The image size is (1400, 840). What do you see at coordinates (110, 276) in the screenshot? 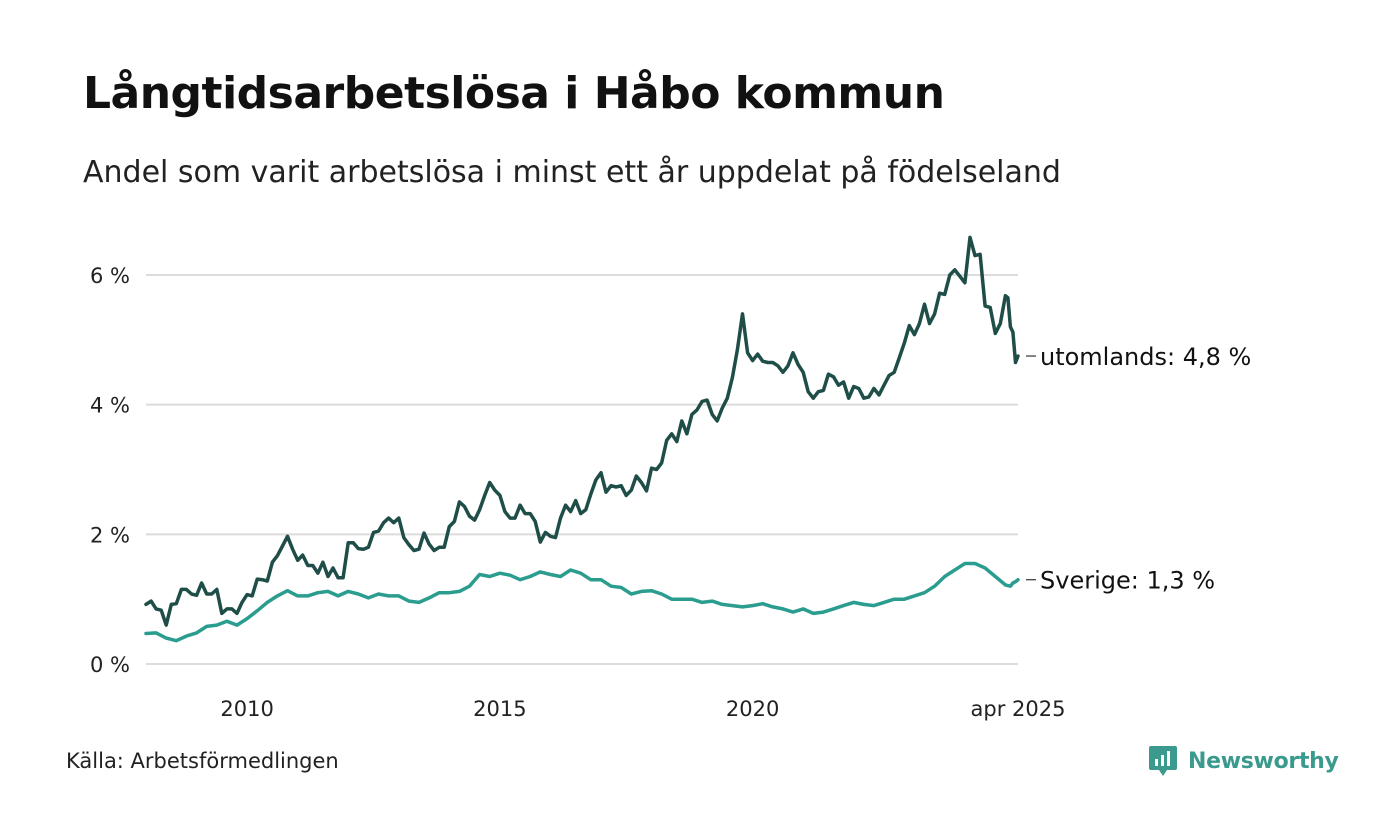
I see `y-tick-label: 6 %` at bounding box center [110, 276].